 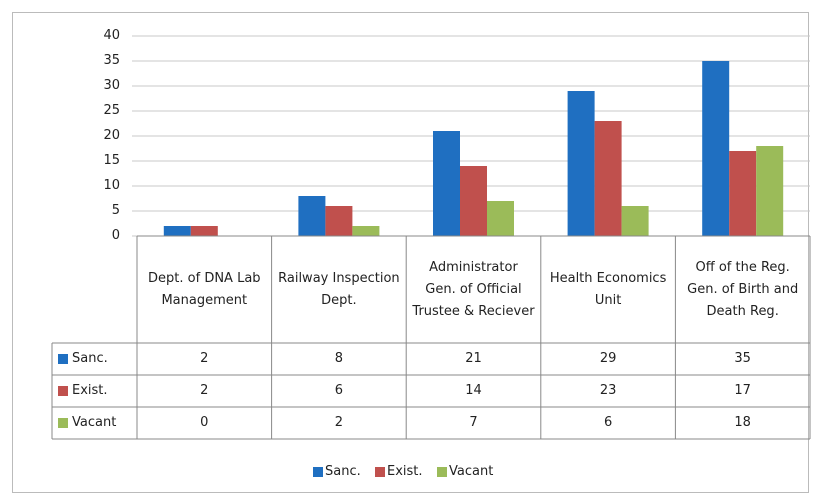 What do you see at coordinates (742, 422) in the screenshot?
I see `table-value: 18` at bounding box center [742, 422].